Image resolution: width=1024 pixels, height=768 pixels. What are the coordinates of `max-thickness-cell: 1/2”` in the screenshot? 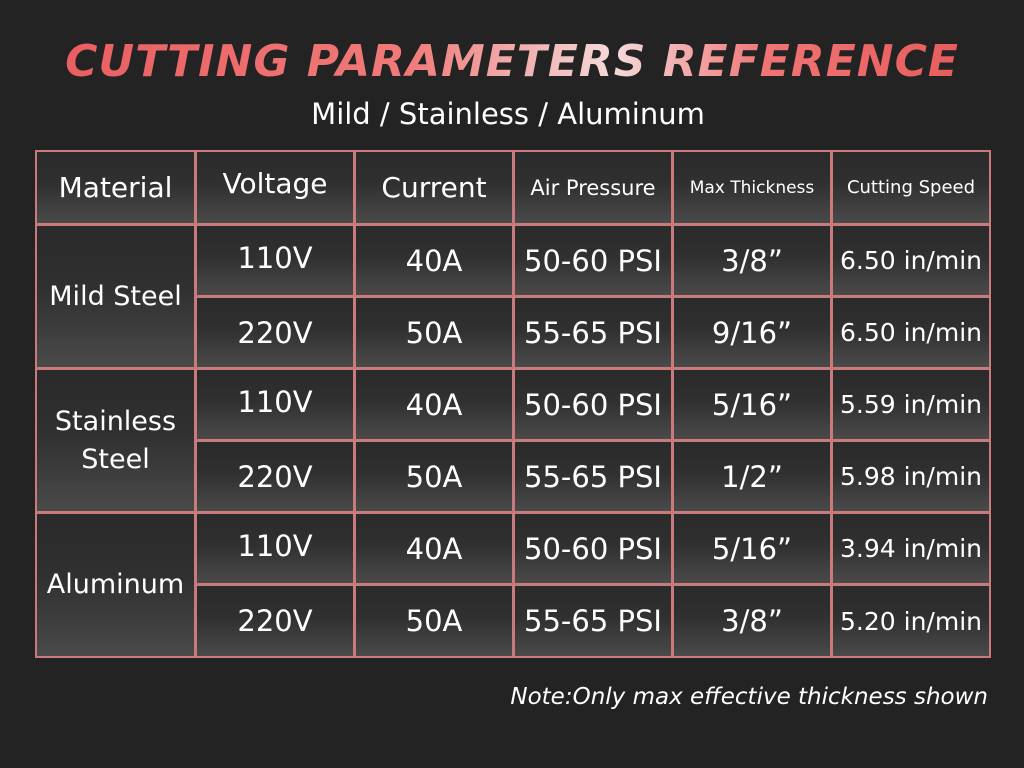 It's located at (752, 476).